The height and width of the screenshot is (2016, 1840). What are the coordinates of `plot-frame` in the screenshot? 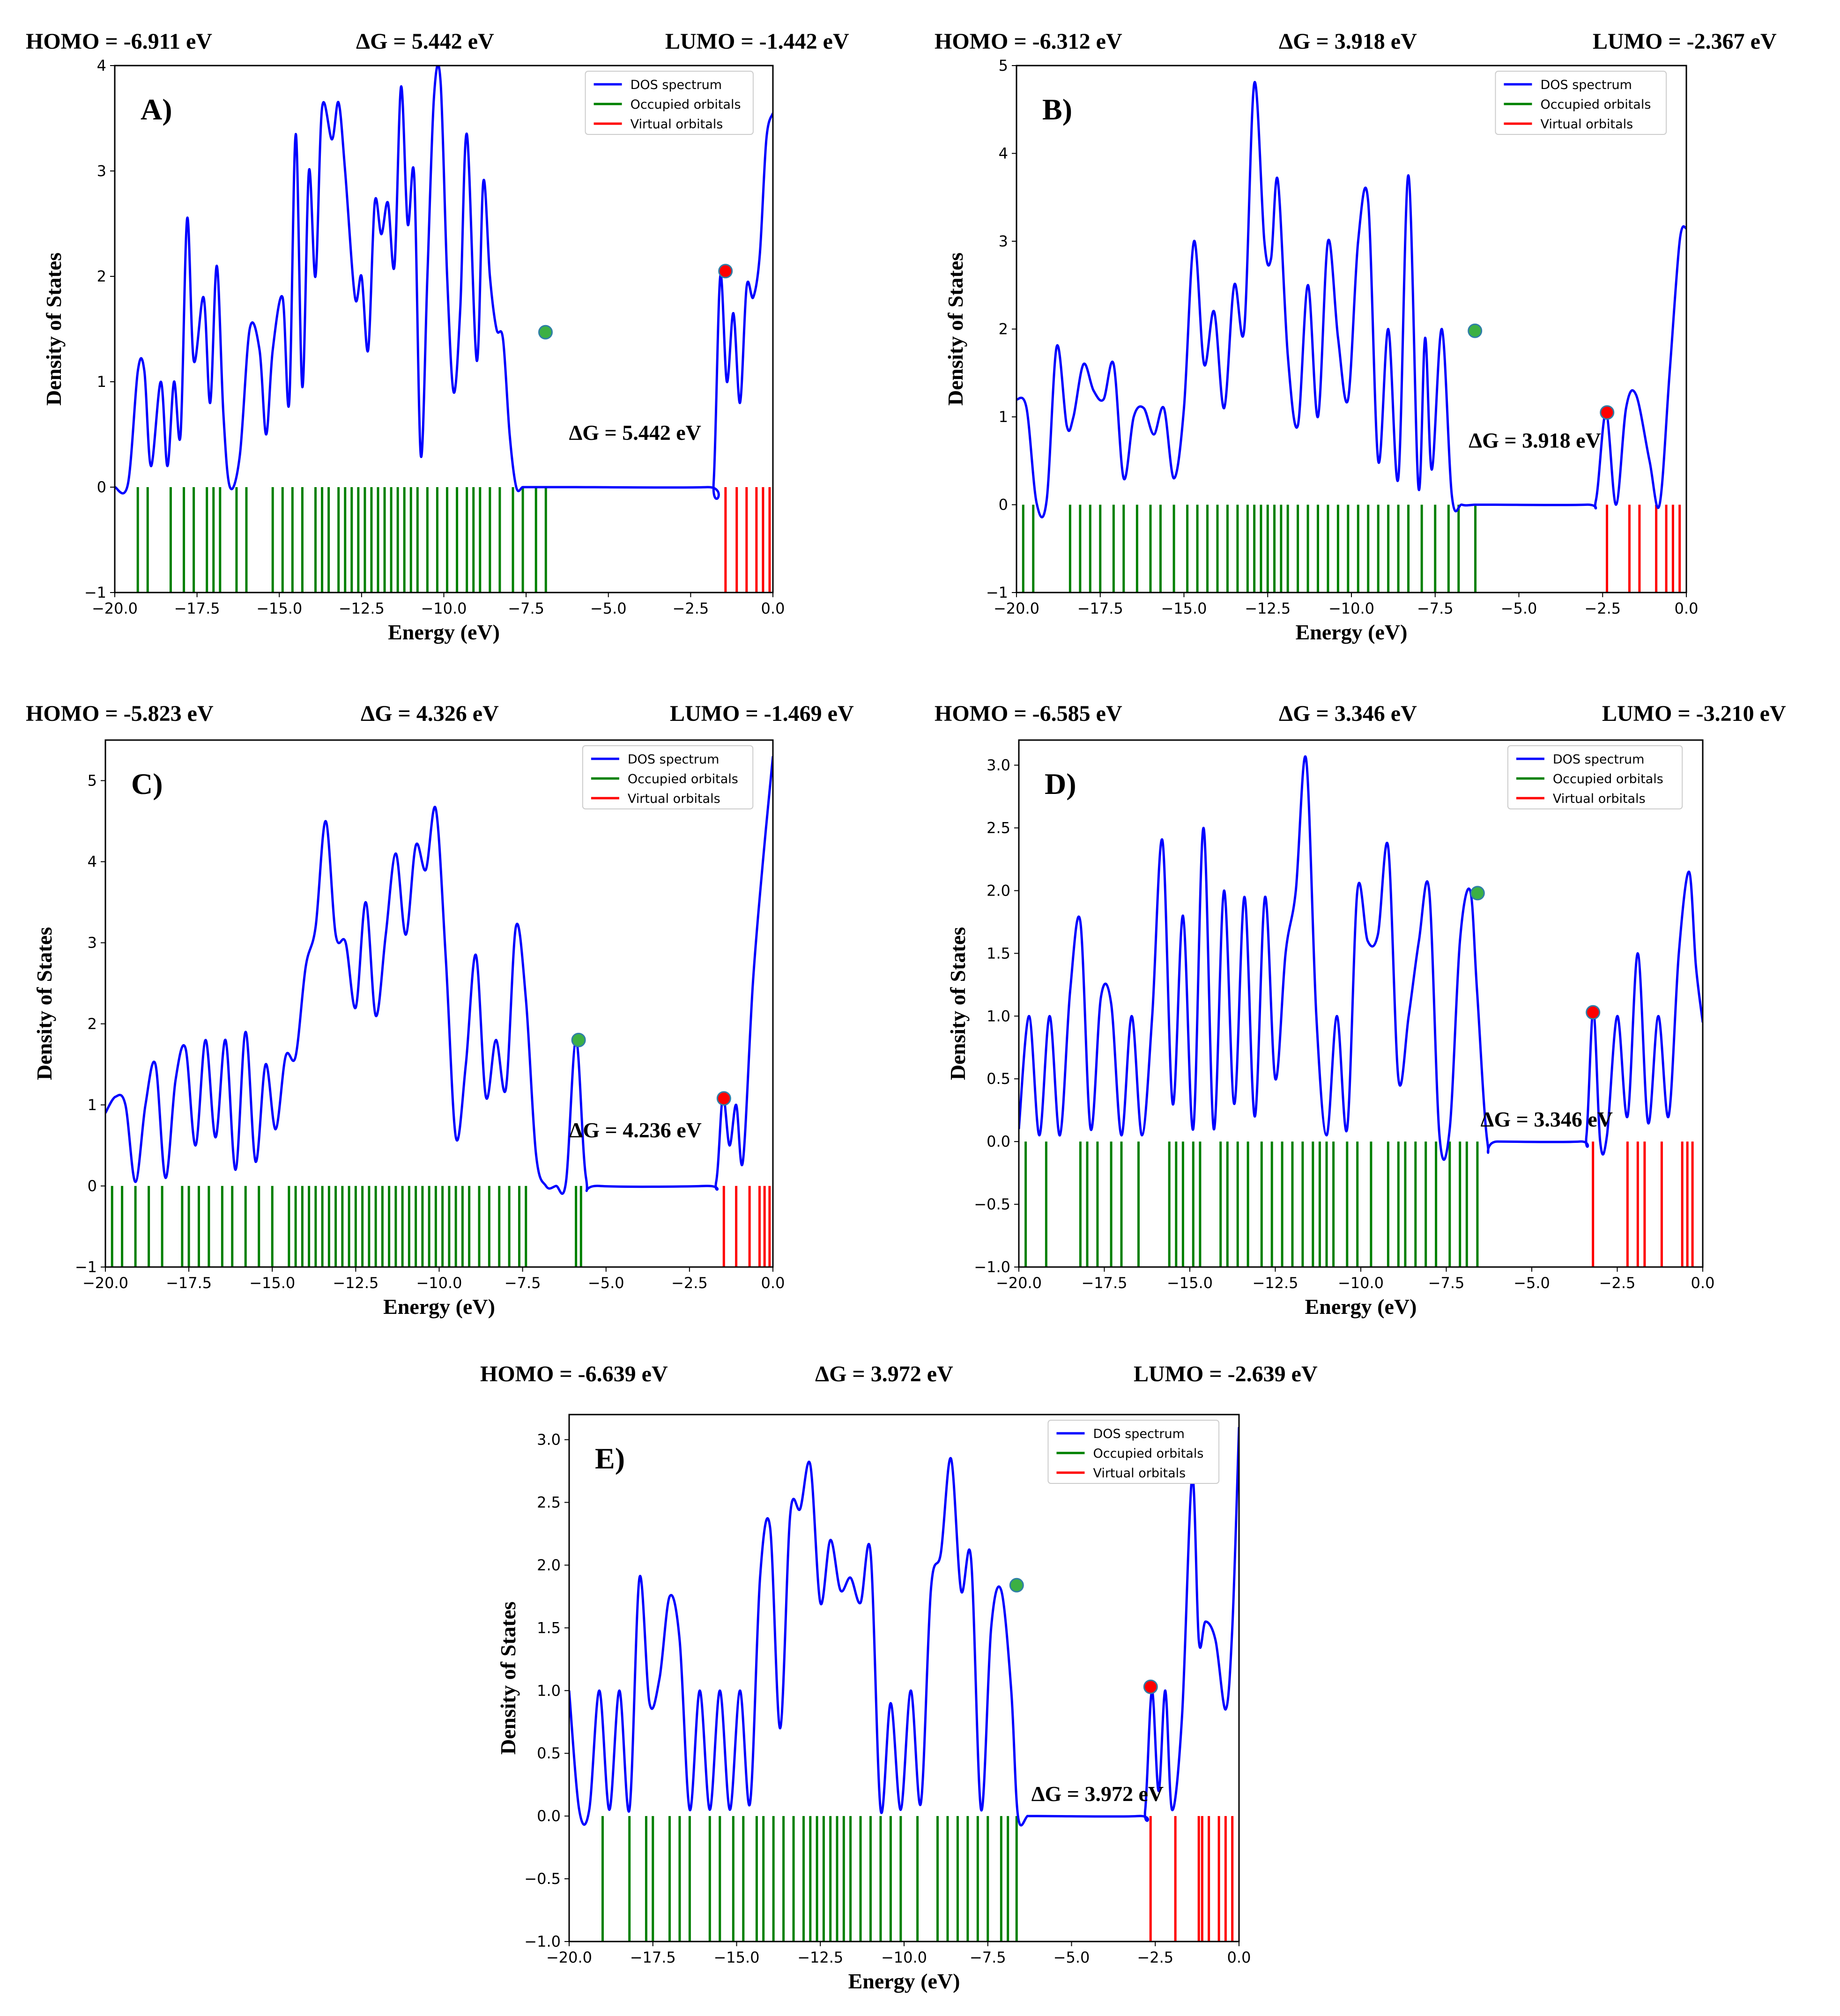 It's located at (439, 1003).